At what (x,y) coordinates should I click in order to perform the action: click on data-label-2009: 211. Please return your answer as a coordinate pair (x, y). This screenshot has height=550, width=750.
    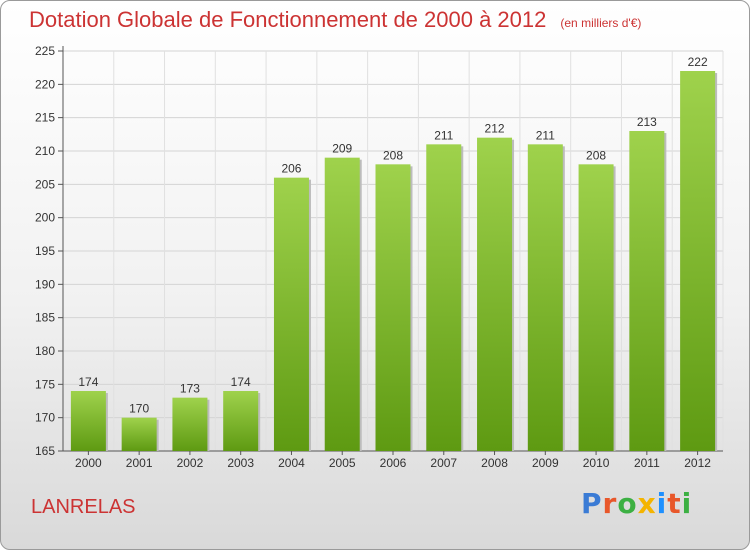
    Looking at the image, I should click on (545, 135).